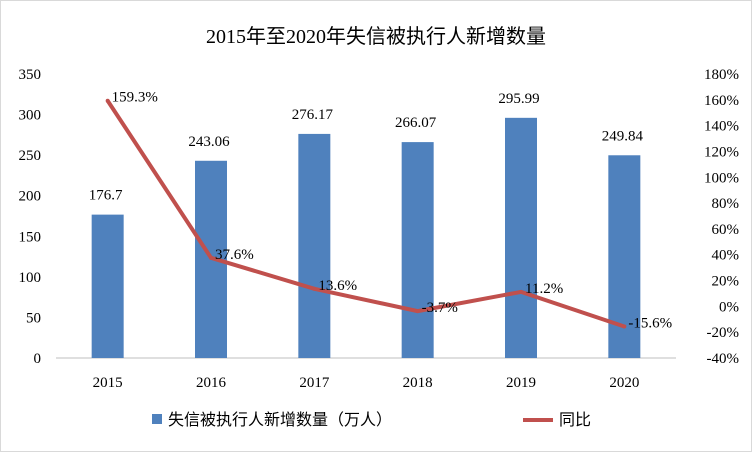  What do you see at coordinates (108, 383) in the screenshot?
I see `x-axis-tick-label: 2015` at bounding box center [108, 383].